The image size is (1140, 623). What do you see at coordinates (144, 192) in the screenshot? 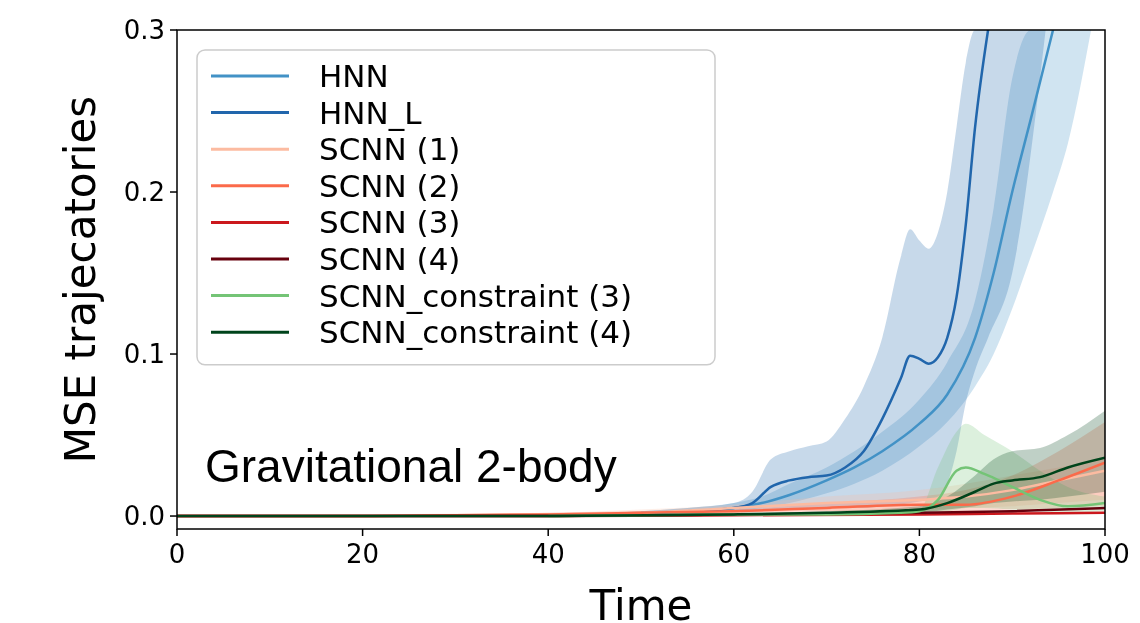
I see `y-tick-label: 0.2` at bounding box center [144, 192].